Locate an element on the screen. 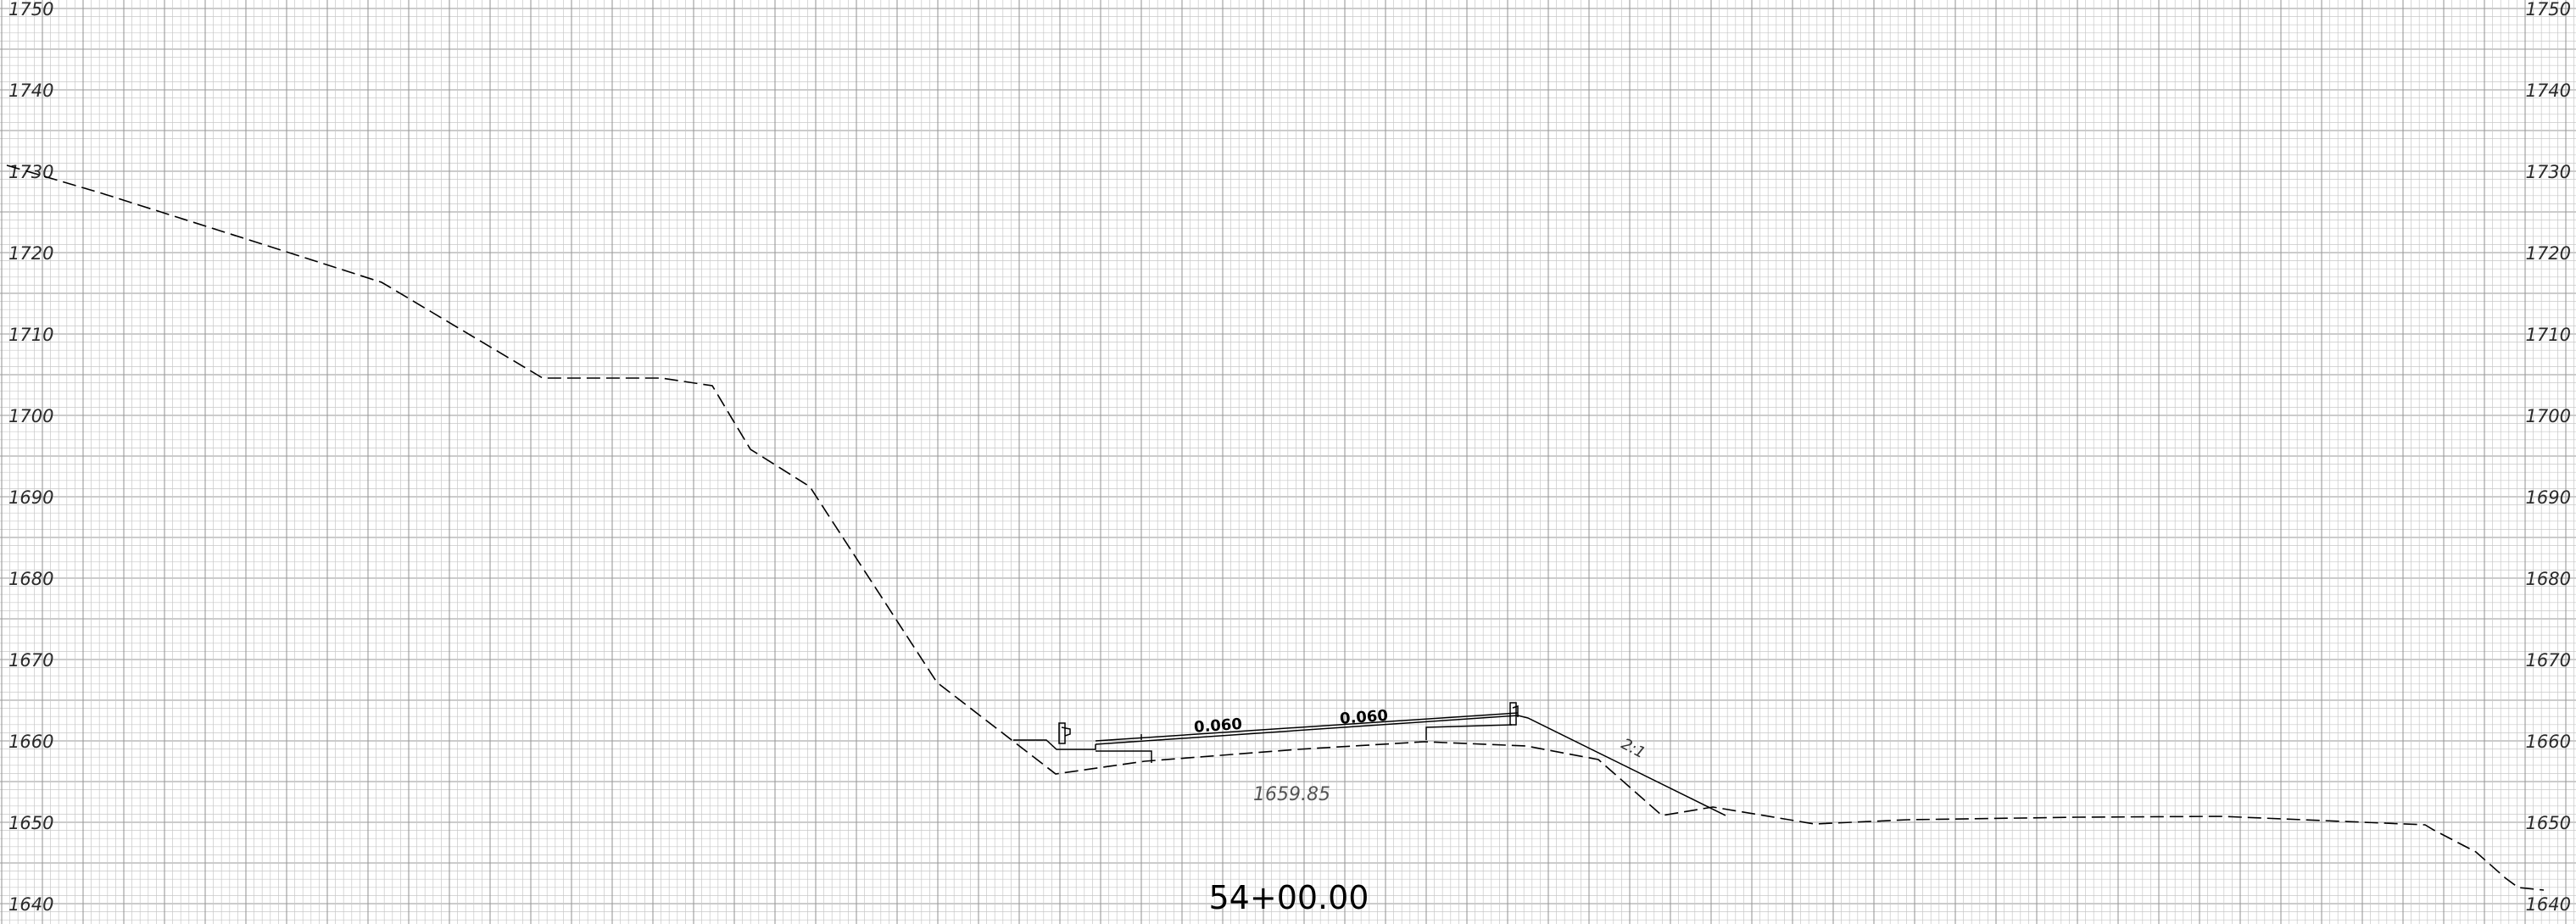 This screenshot has height=924, width=2576. elevation-label-right: 1710 is located at coordinates (2548, 335).